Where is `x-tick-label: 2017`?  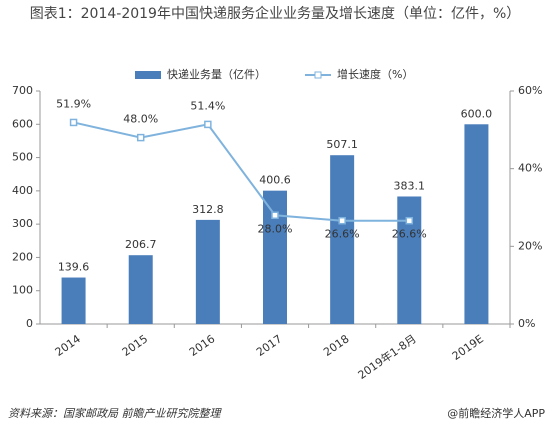
x-tick-label: 2017 is located at coordinates (269, 345).